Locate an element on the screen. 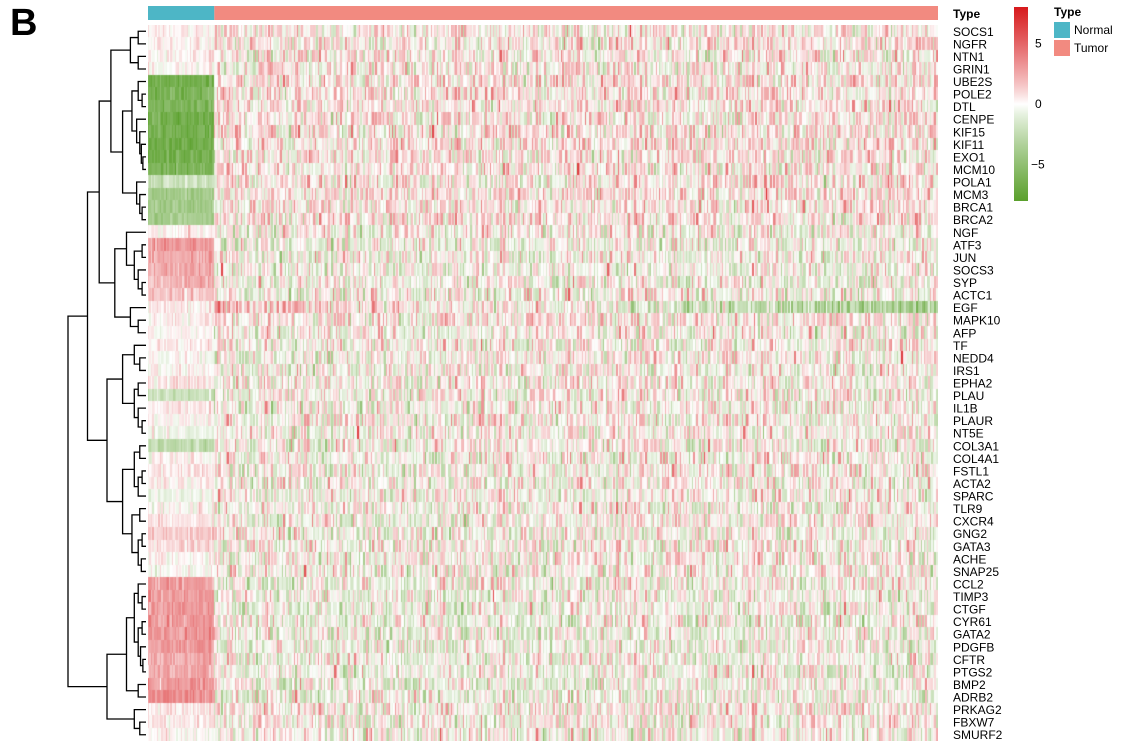 The height and width of the screenshot is (744, 1123). type-annotation-track is located at coordinates (543, 13).